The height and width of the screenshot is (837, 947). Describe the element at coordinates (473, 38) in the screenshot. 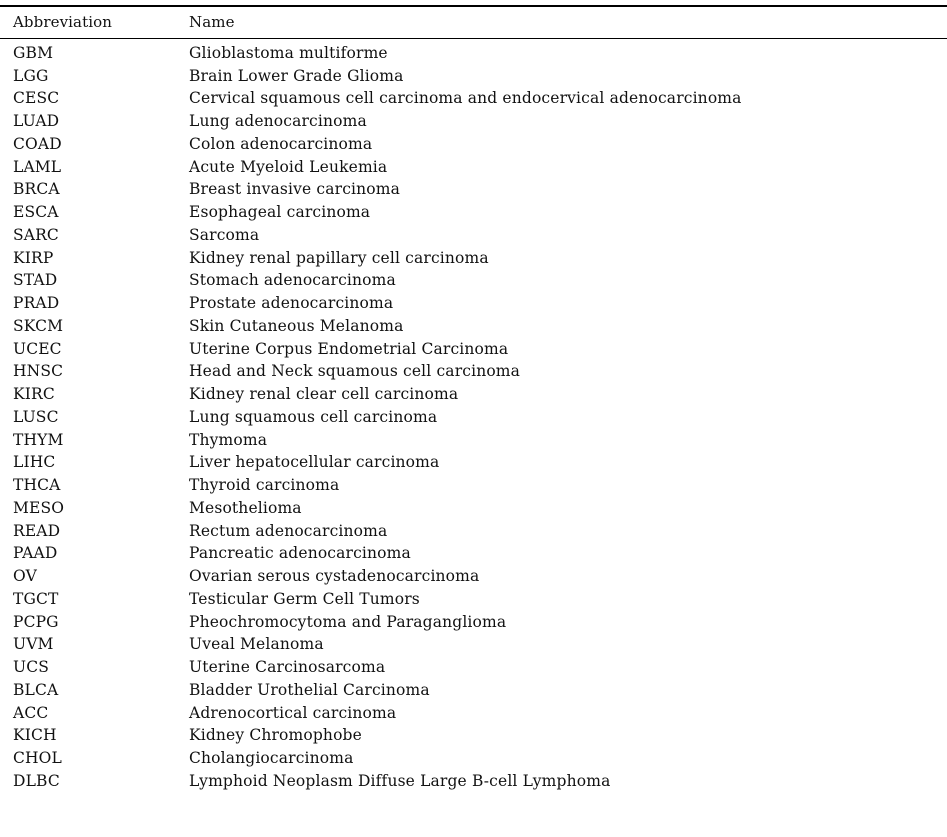

I see `table-header-rule` at that location.